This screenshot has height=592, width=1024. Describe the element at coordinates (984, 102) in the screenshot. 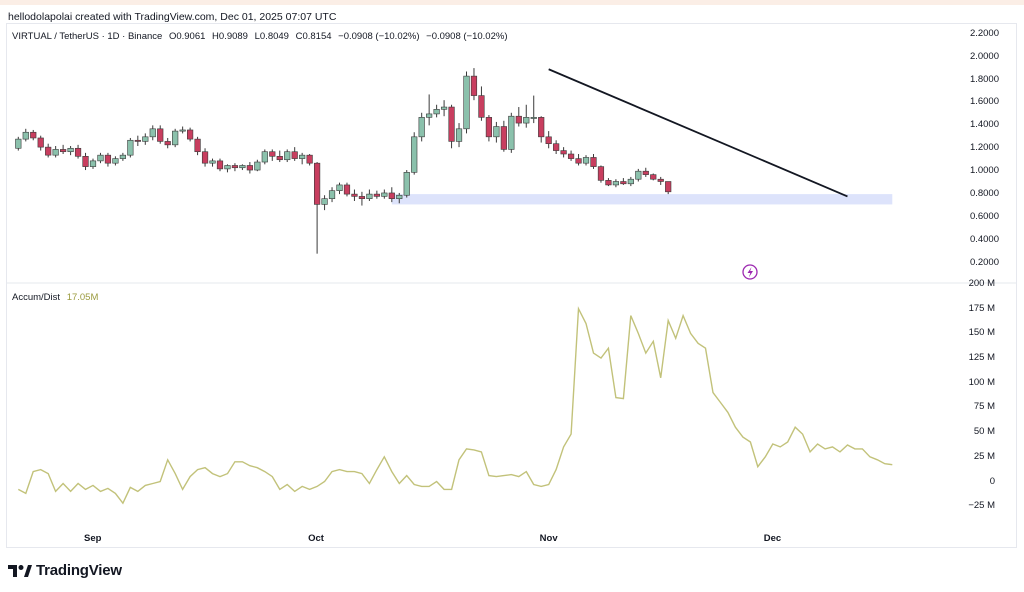

I see `price-axis-label: 1.6000` at that location.